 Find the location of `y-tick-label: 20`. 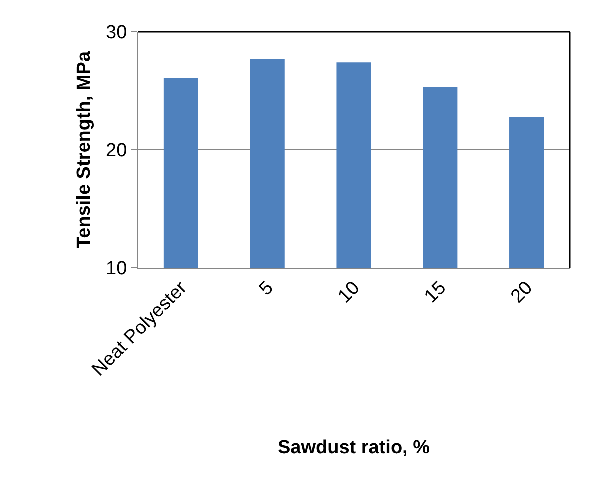

y-tick-label: 20 is located at coordinates (117, 151).